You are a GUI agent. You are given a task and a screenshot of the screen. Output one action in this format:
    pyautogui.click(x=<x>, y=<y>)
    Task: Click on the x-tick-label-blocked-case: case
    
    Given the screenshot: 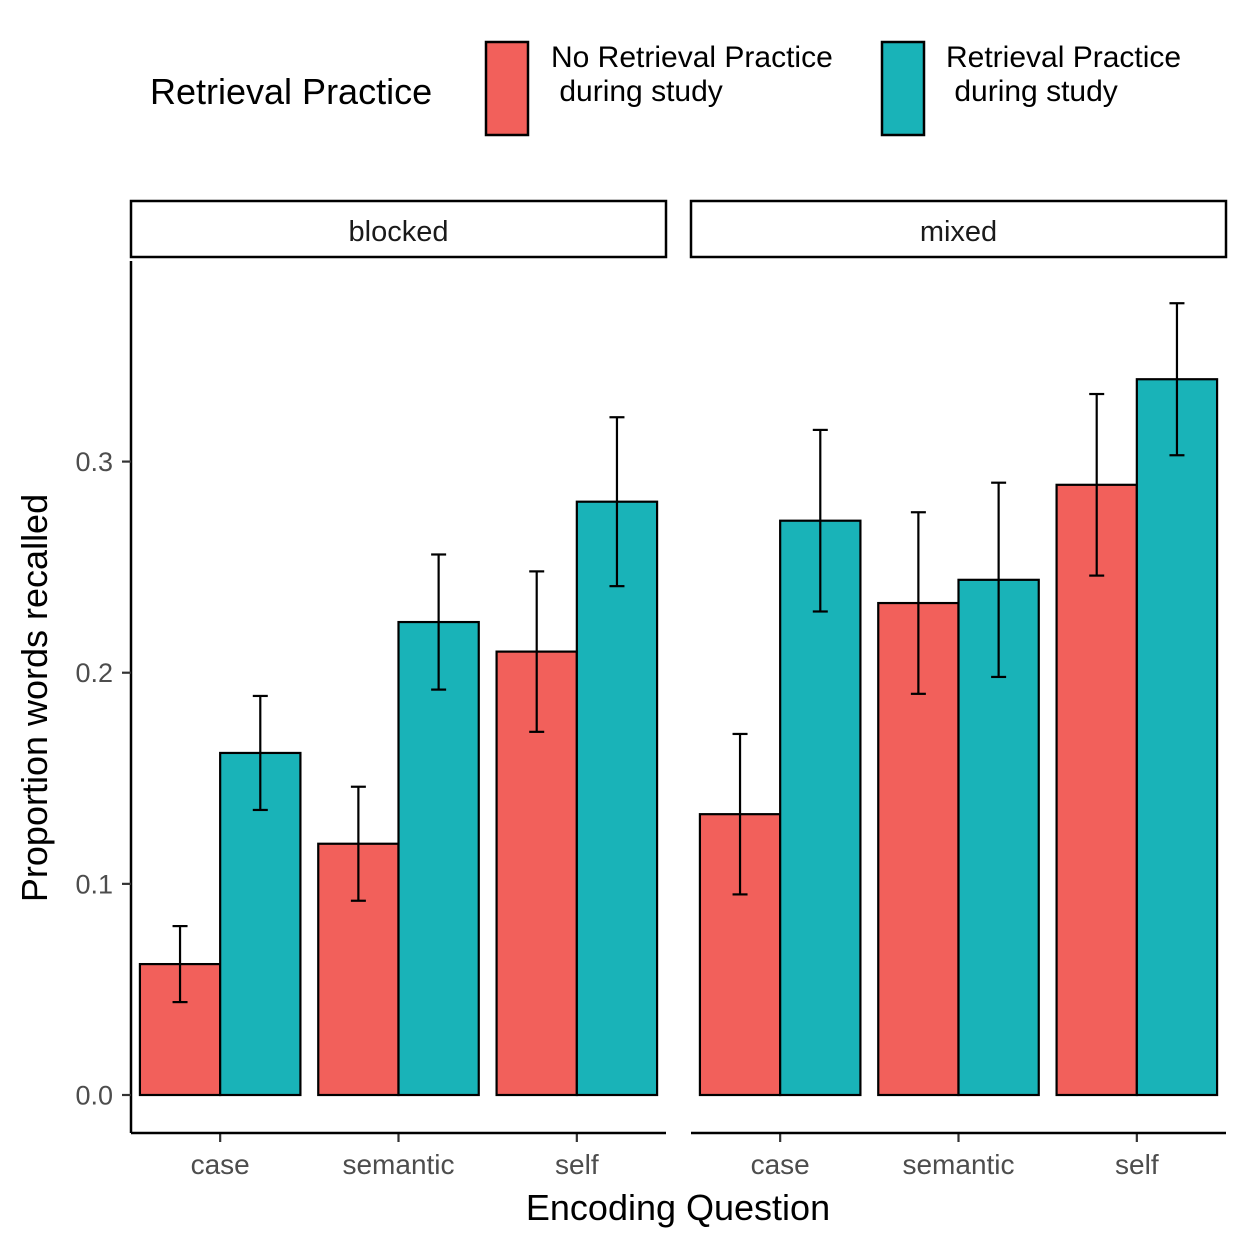 What is the action you would take?
    pyautogui.click(x=220, y=1164)
    